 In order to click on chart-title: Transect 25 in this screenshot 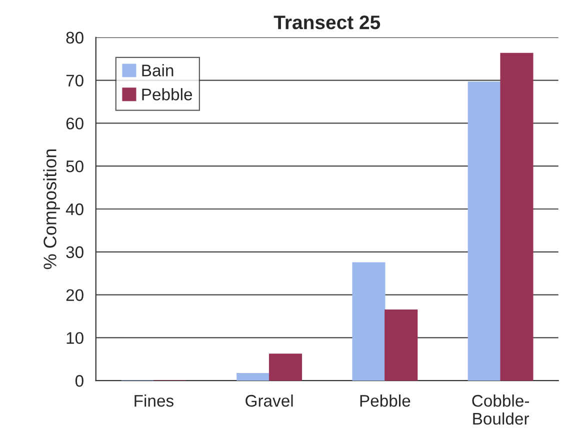, I will do `click(327, 22)`.